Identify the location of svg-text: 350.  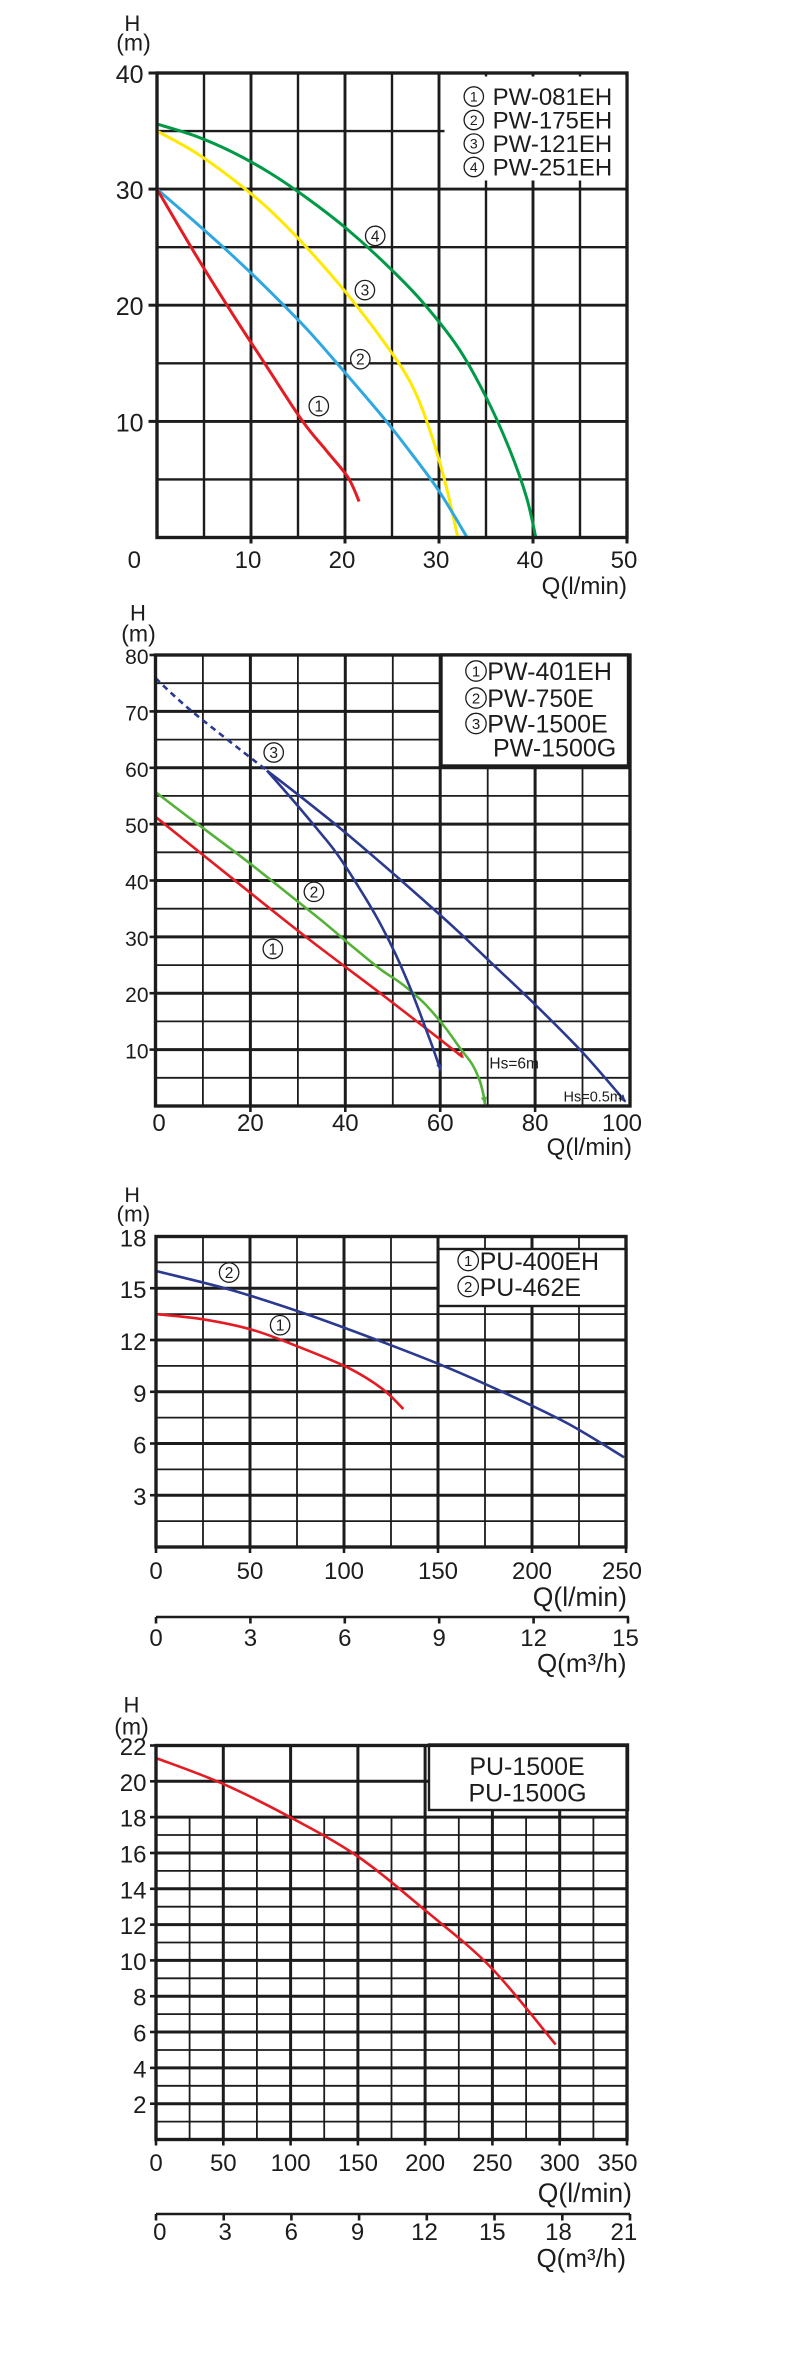
(617, 2163).